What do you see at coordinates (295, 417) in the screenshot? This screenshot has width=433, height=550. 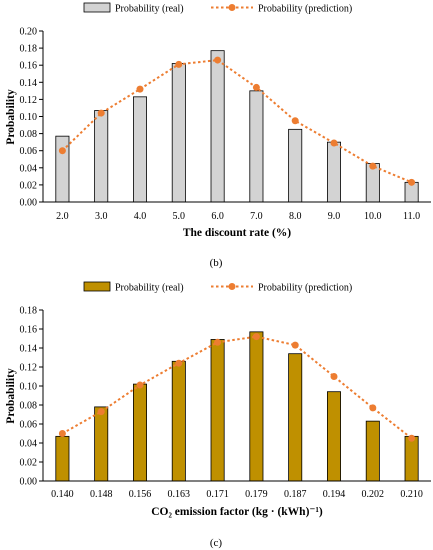 I see `bar-real-0.187` at bounding box center [295, 417].